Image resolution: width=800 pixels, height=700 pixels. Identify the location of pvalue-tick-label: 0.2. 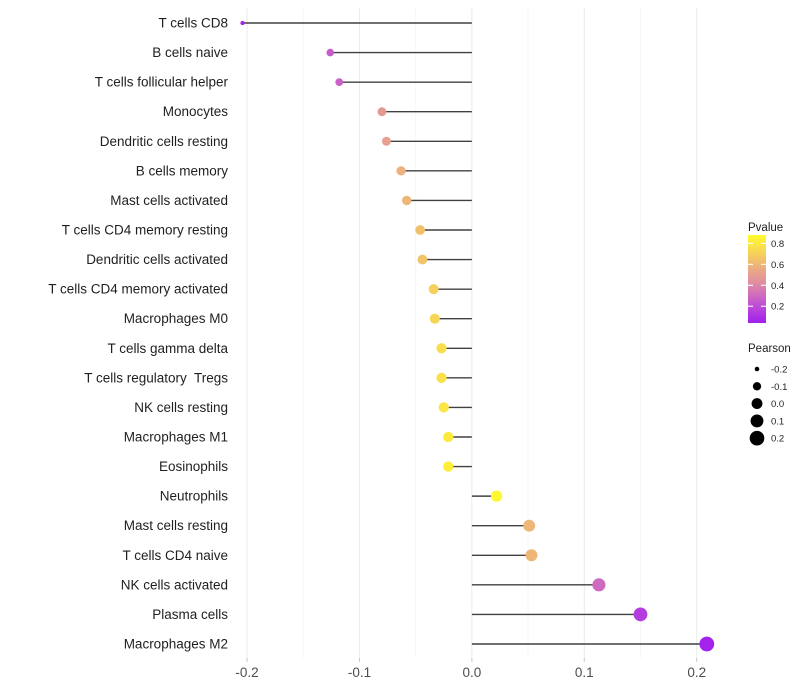
(777, 307).